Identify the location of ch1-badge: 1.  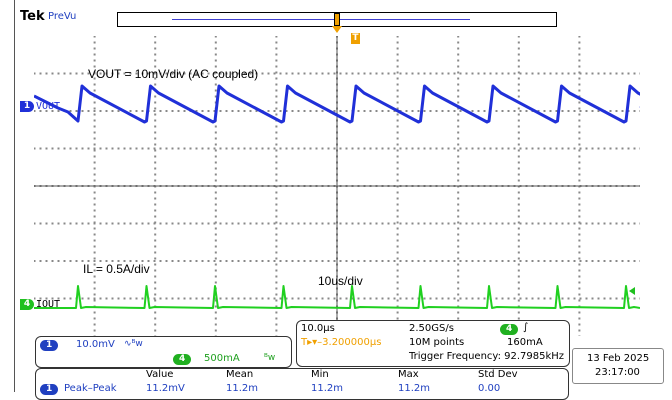
(49, 345).